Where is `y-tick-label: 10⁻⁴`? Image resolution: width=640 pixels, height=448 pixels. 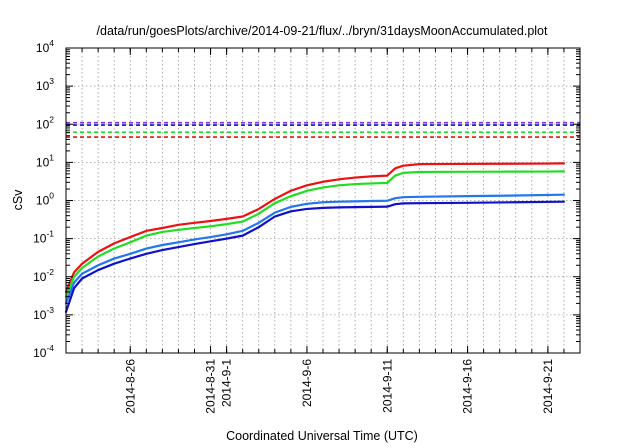 y-tick-label: 10⁻⁴ is located at coordinates (43, 351).